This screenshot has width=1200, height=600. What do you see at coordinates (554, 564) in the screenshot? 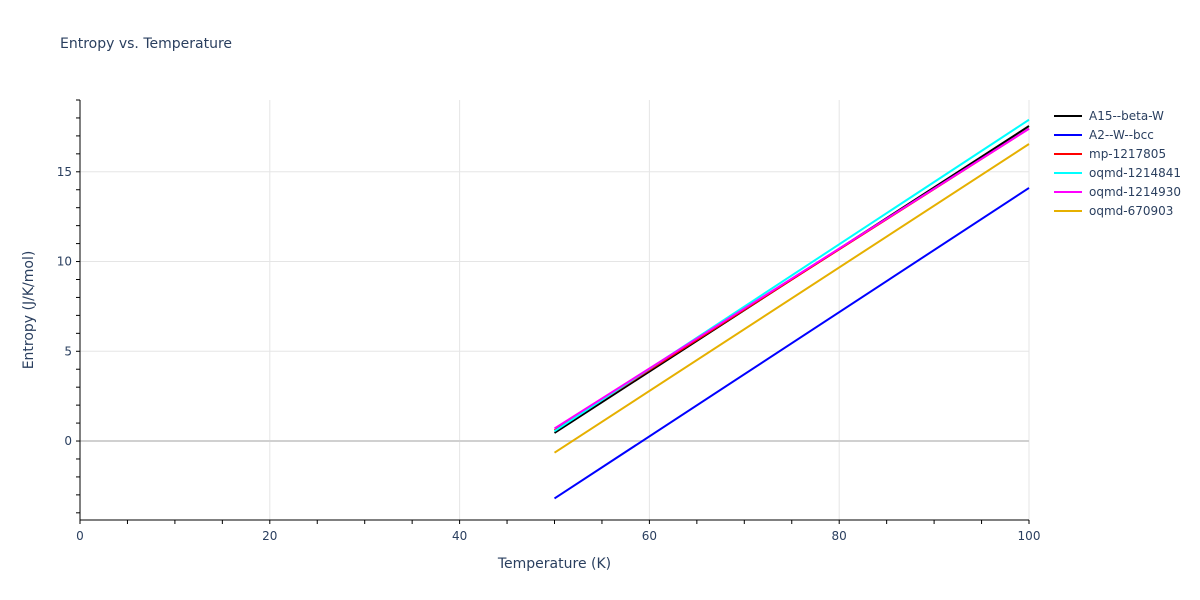
I see `x-axis-title: Temperature (K)` at bounding box center [554, 564].